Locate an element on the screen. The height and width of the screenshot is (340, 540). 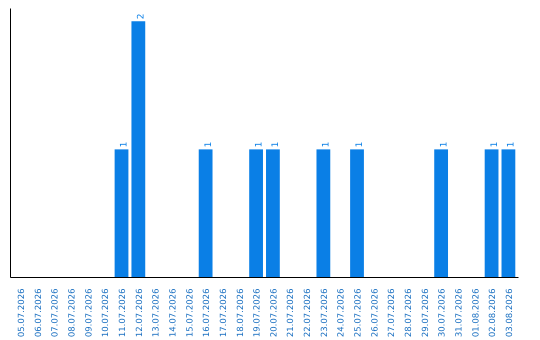
x-tick-label: 23.07.2026 is located at coordinates (325, 313).